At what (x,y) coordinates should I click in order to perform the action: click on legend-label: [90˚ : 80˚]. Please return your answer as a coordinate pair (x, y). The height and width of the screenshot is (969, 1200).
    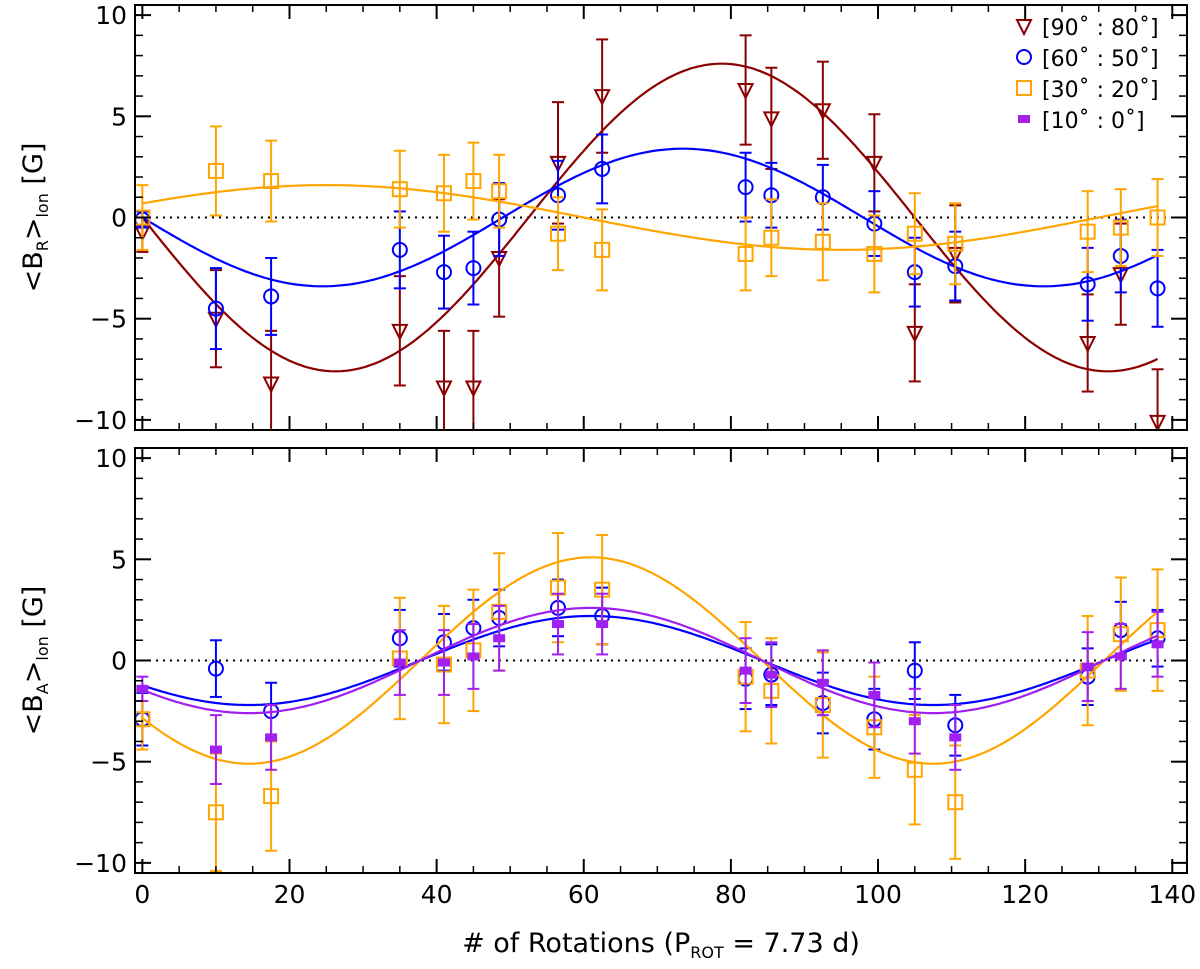
    Looking at the image, I should click on (1100, 28).